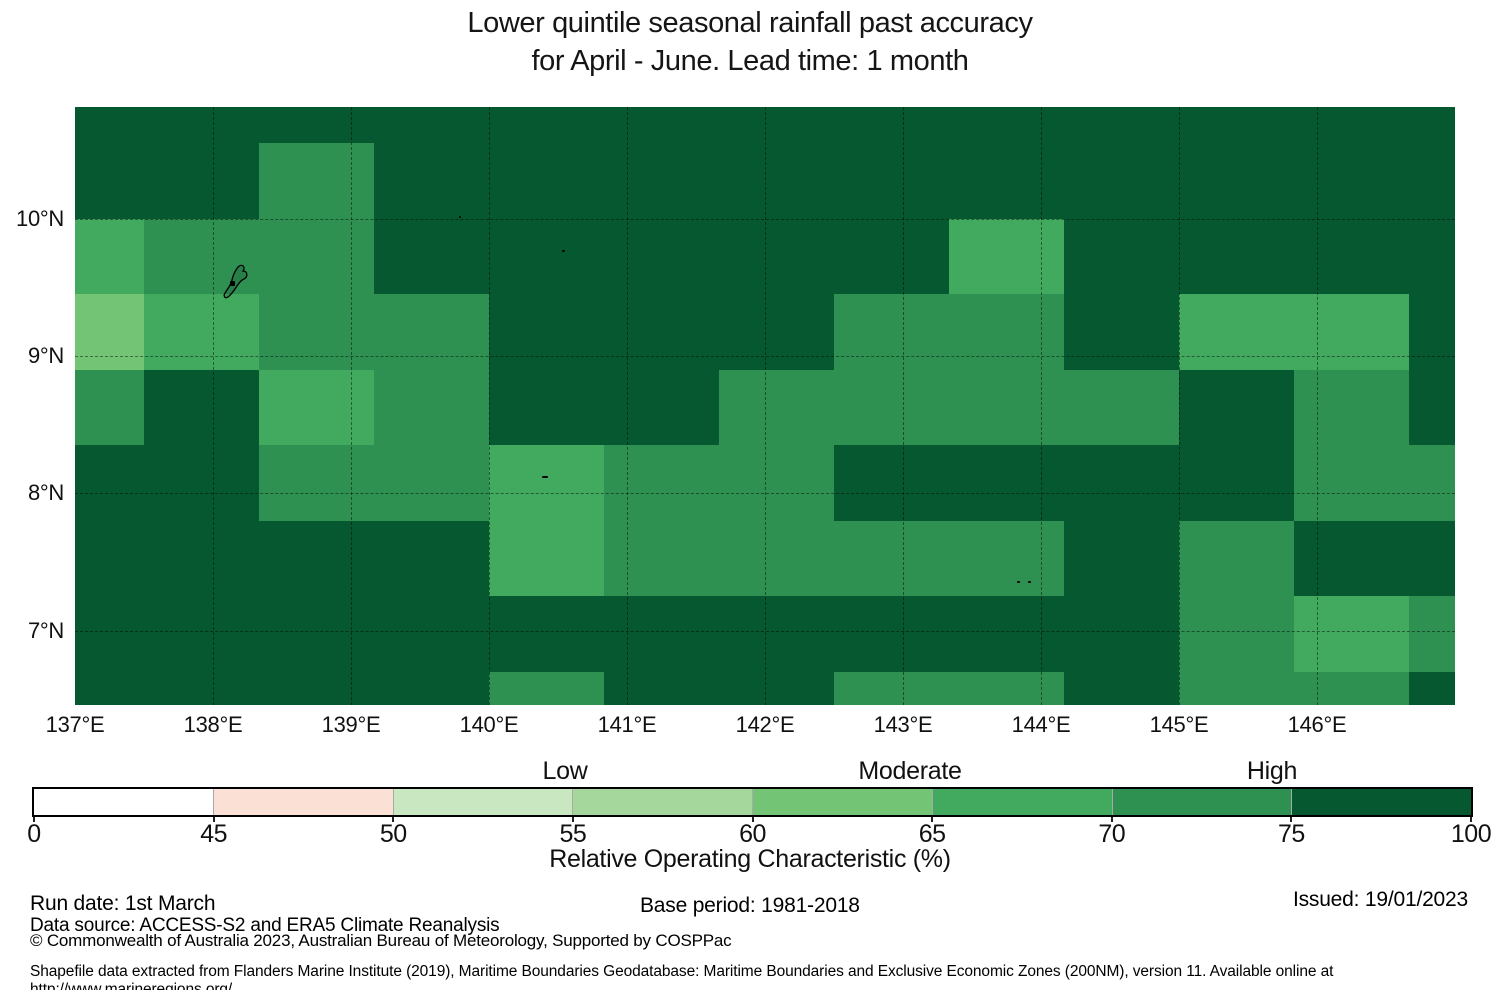 This screenshot has width=1500, height=990. Describe the element at coordinates (489, 724) in the screenshot. I see `x-axis-tick-label: 140°E` at that location.